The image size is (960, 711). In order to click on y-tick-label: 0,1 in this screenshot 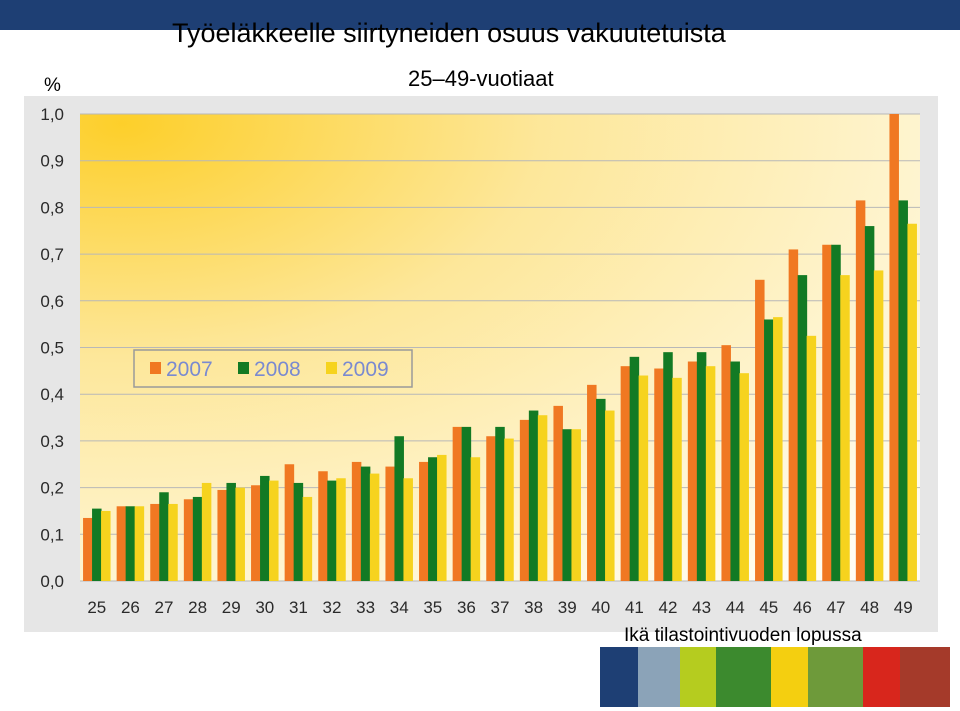, I will do `click(52, 534)`.